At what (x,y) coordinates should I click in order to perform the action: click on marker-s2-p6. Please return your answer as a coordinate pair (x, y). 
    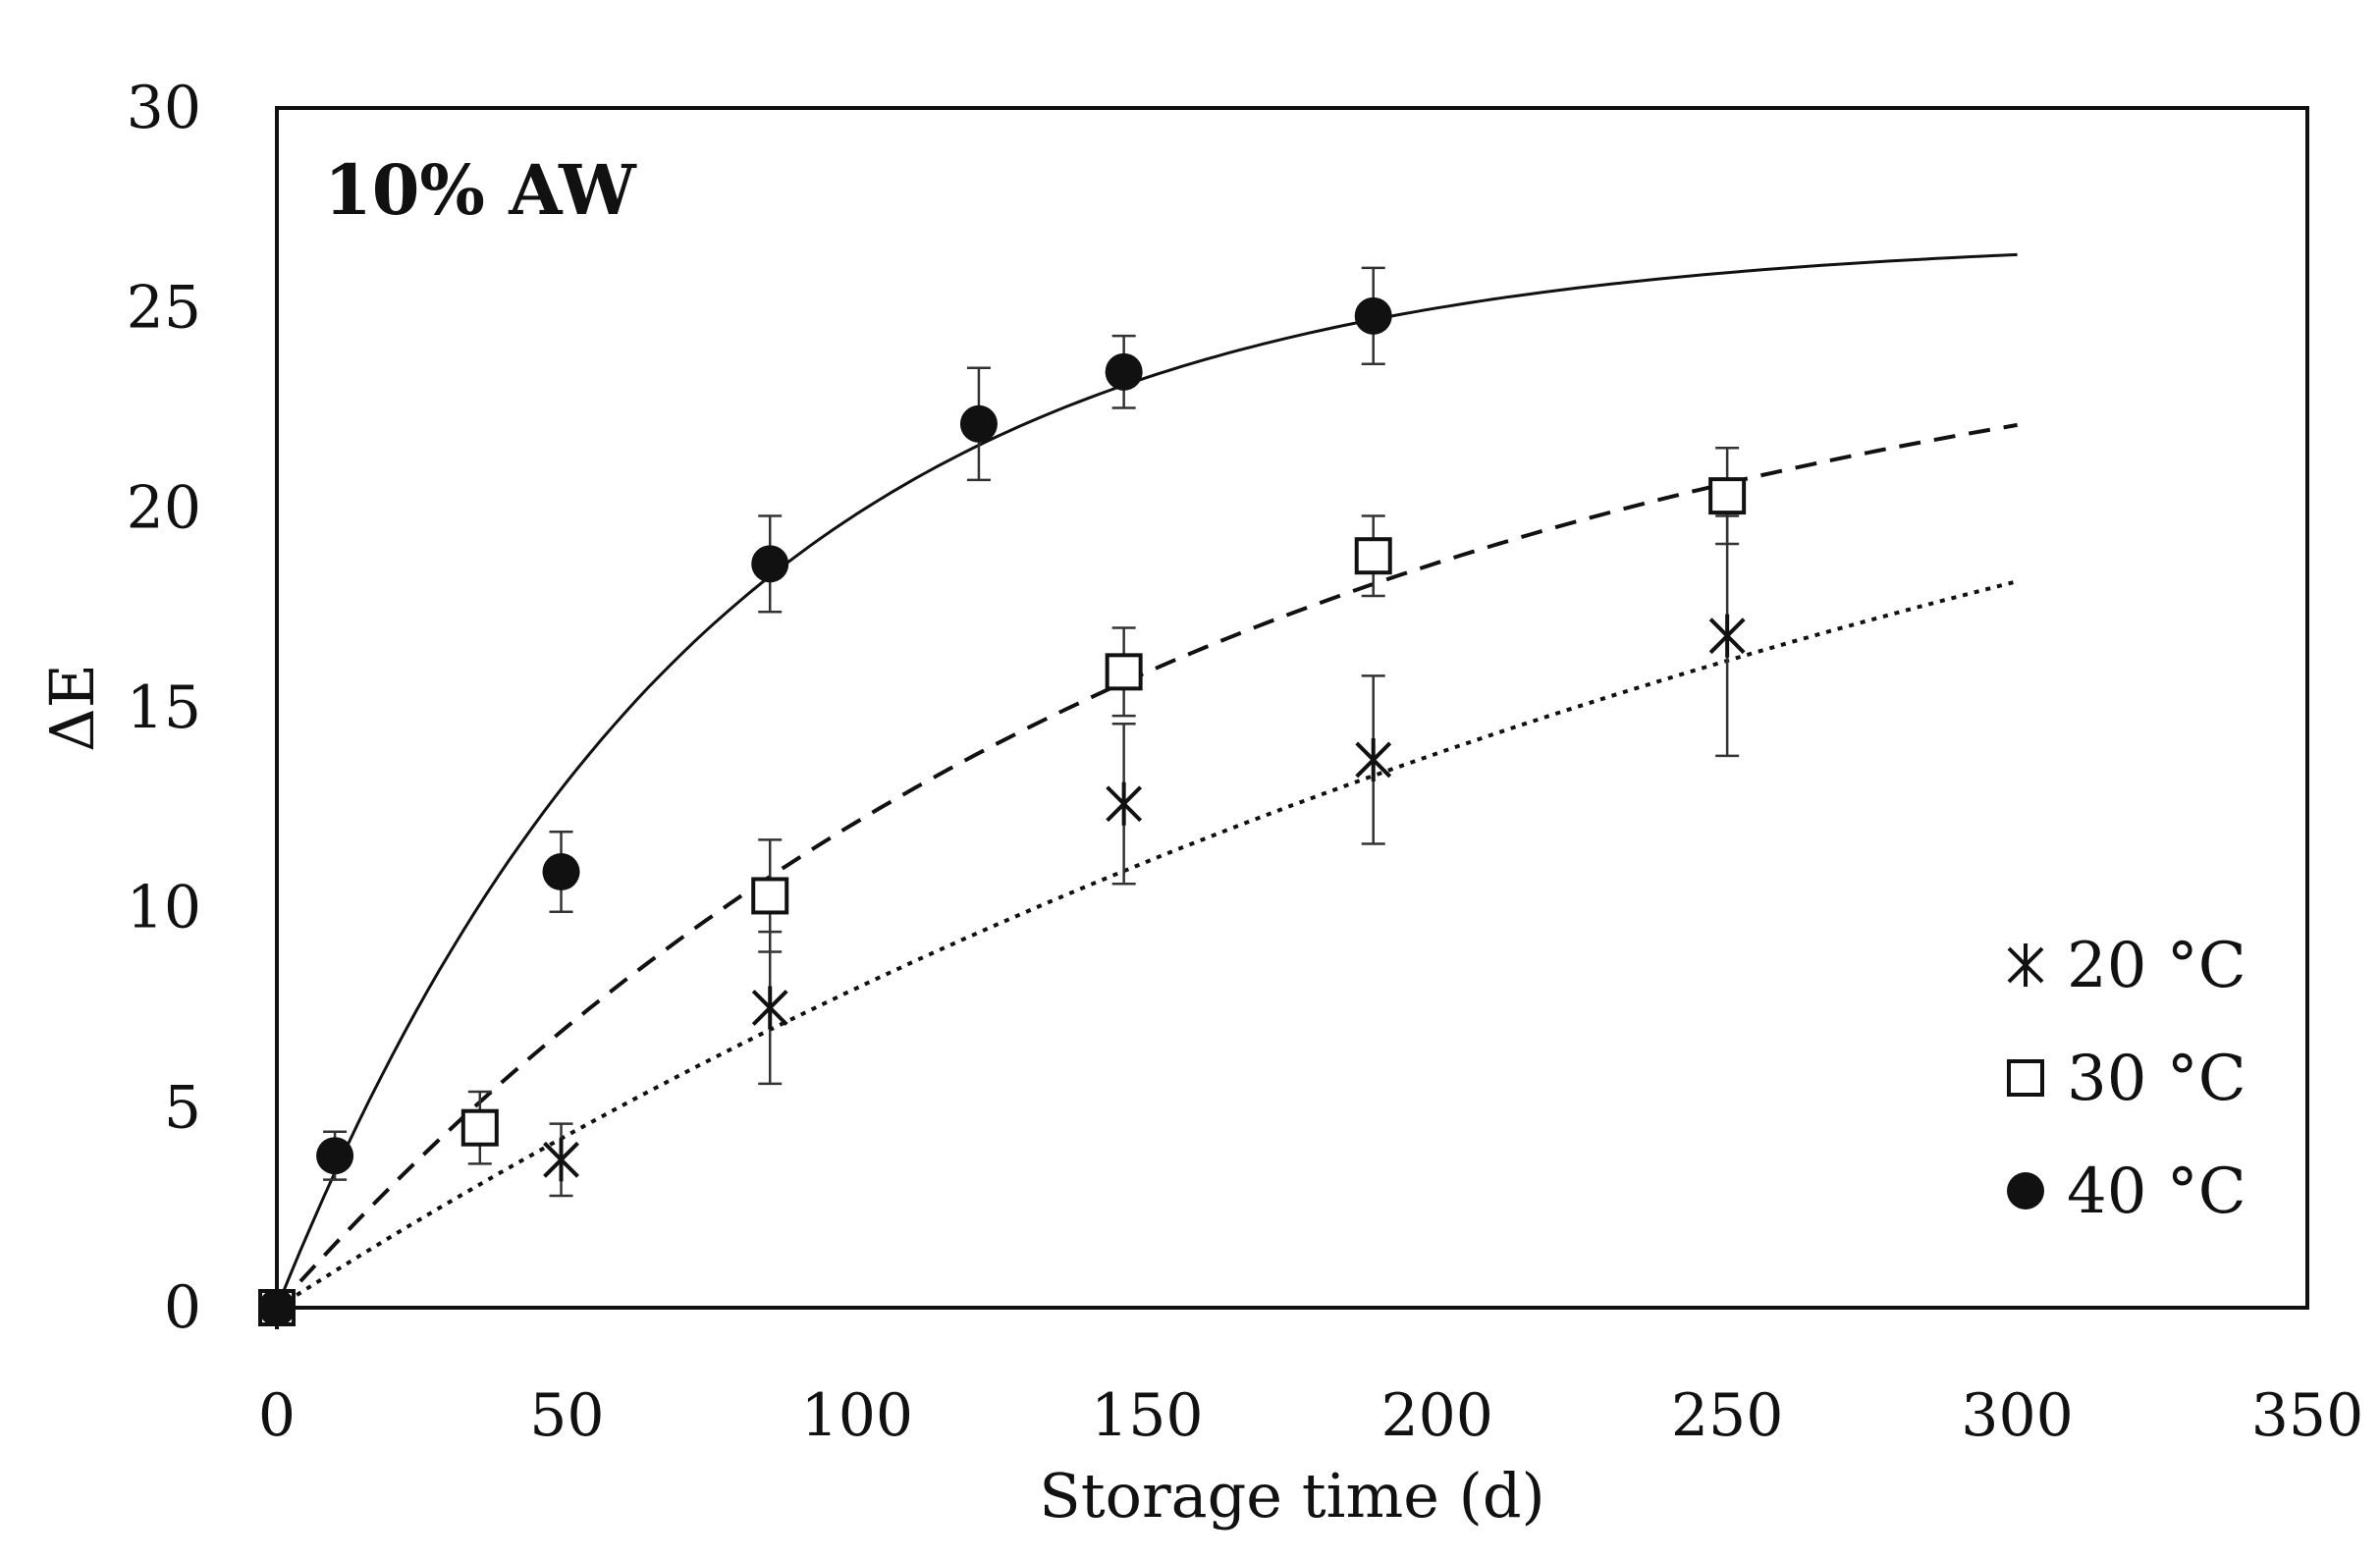
    Looking at the image, I should click on (1373, 315).